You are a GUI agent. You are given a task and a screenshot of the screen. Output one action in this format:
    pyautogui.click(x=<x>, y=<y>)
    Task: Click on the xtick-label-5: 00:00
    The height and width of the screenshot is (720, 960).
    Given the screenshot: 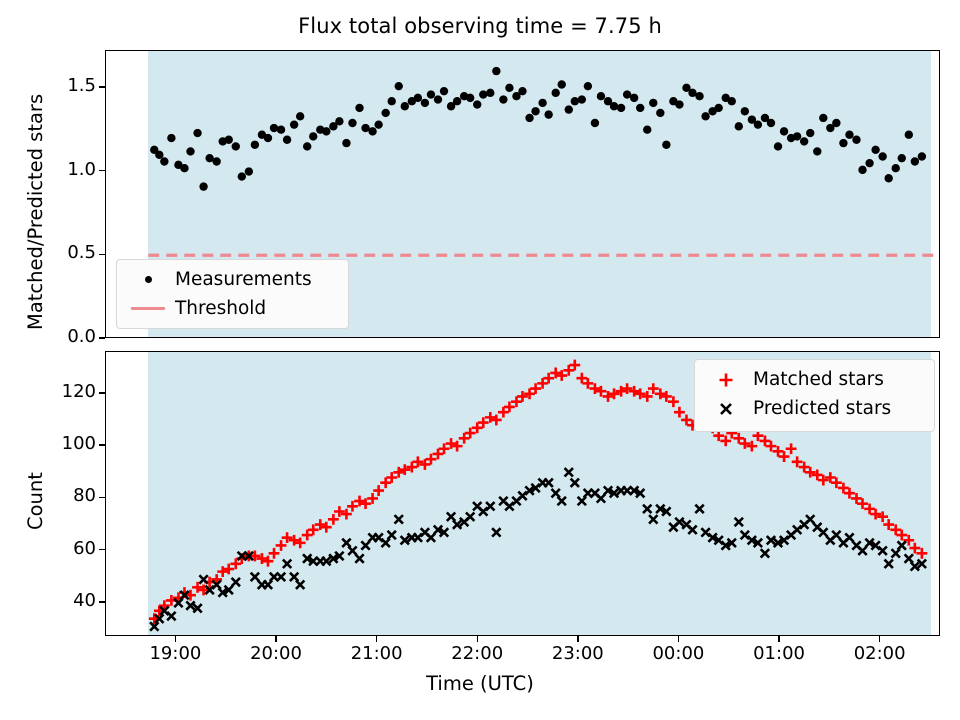 What is the action you would take?
    pyautogui.click(x=678, y=653)
    